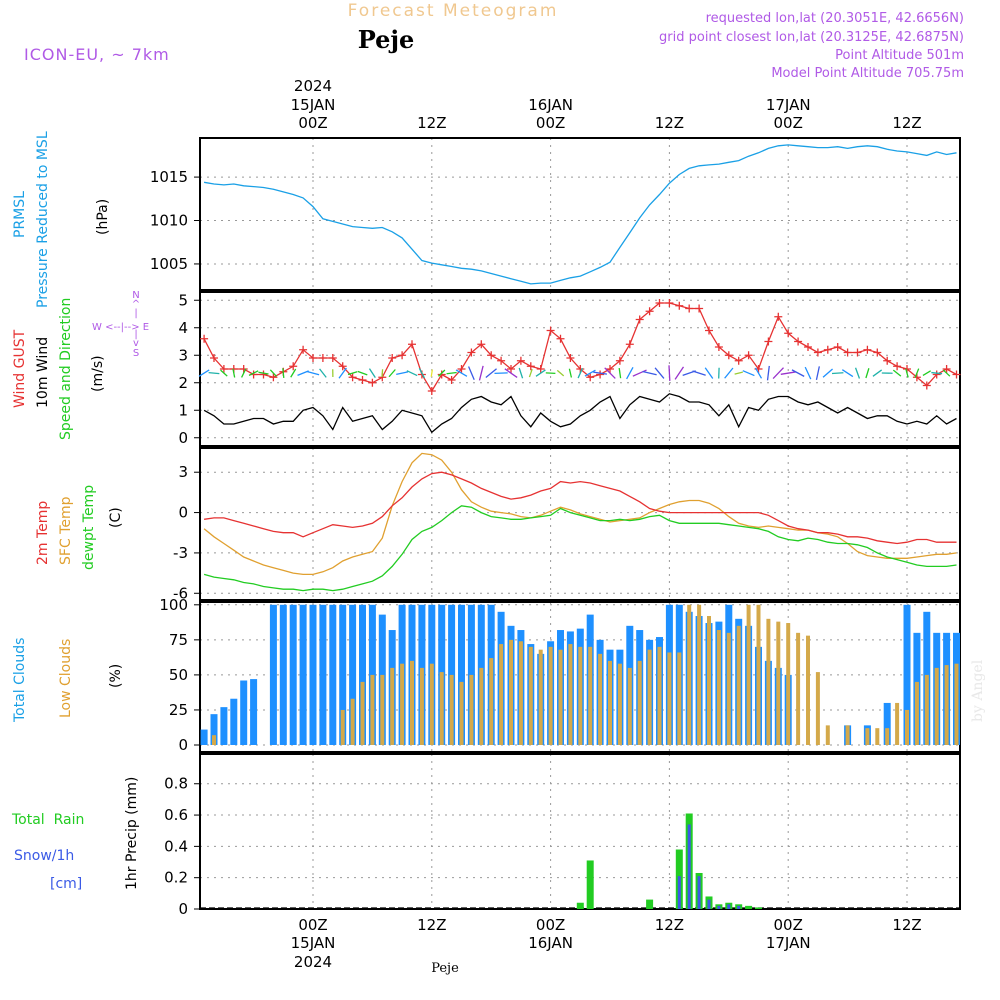 Image resolution: width=1000 pixels, height=1000 pixels. Describe the element at coordinates (132, 833) in the screenshot. I see `precip-axis-label: 1hr Precip (mm)` at that location.